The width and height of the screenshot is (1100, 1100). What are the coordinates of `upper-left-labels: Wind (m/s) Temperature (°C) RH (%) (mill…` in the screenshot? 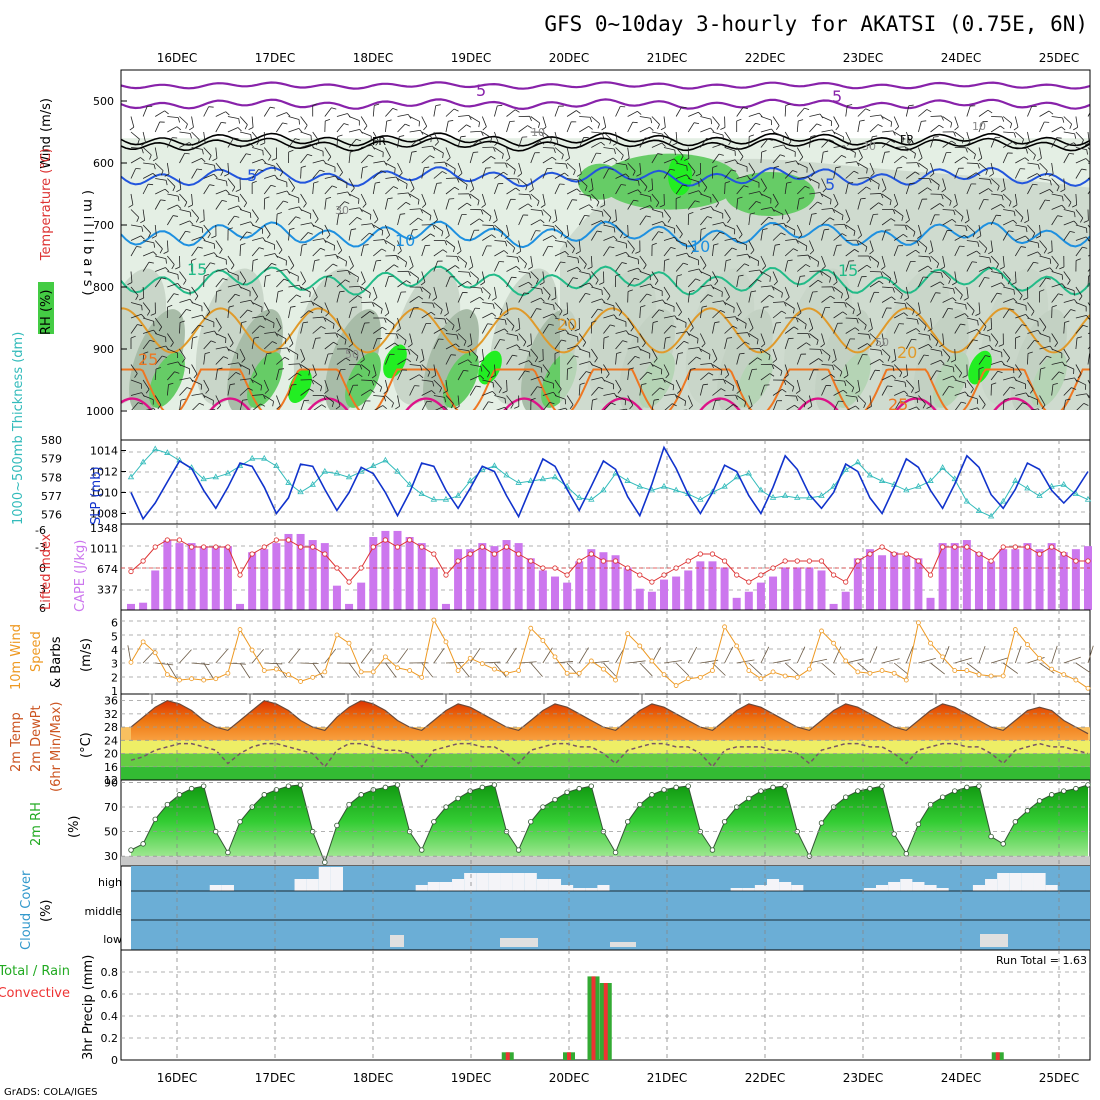 It's located at (66, 216).